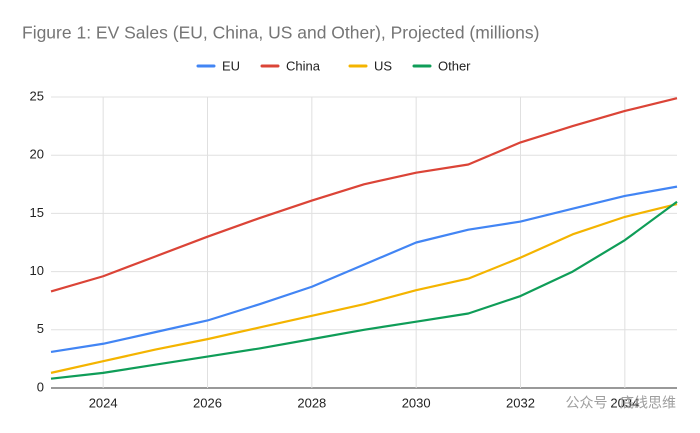 The image size is (700, 433). I want to click on x-tick-label: 2028, so click(311, 402).